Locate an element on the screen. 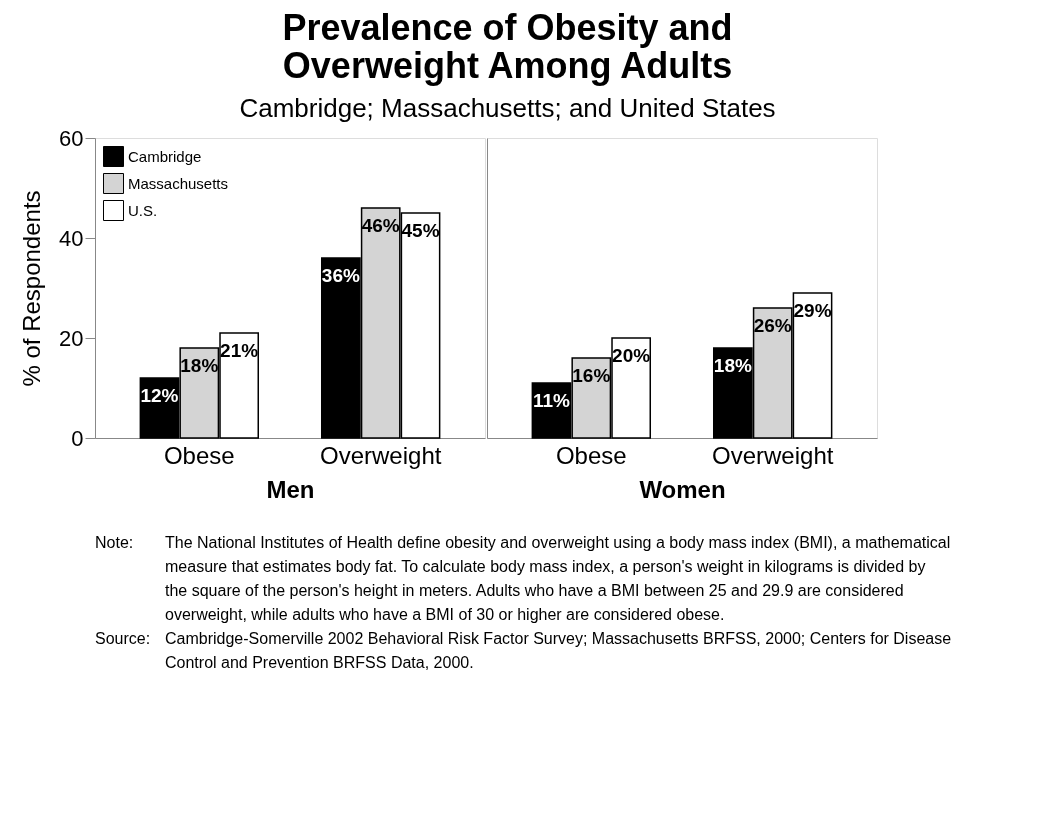  data-label: 29% is located at coordinates (812, 310).